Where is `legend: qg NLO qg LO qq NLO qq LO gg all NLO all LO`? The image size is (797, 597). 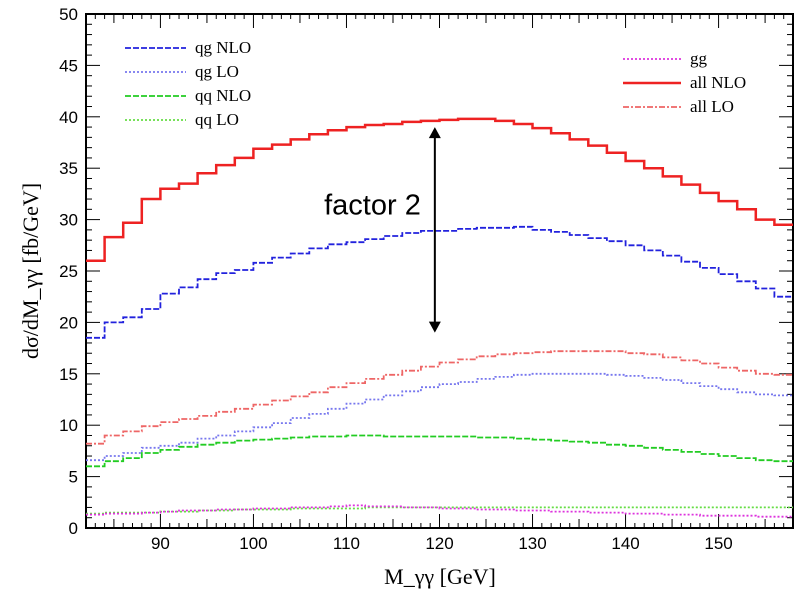 legend: qg NLO qg LO qq NLO qq LO gg all NLO all LO is located at coordinates (435, 83).